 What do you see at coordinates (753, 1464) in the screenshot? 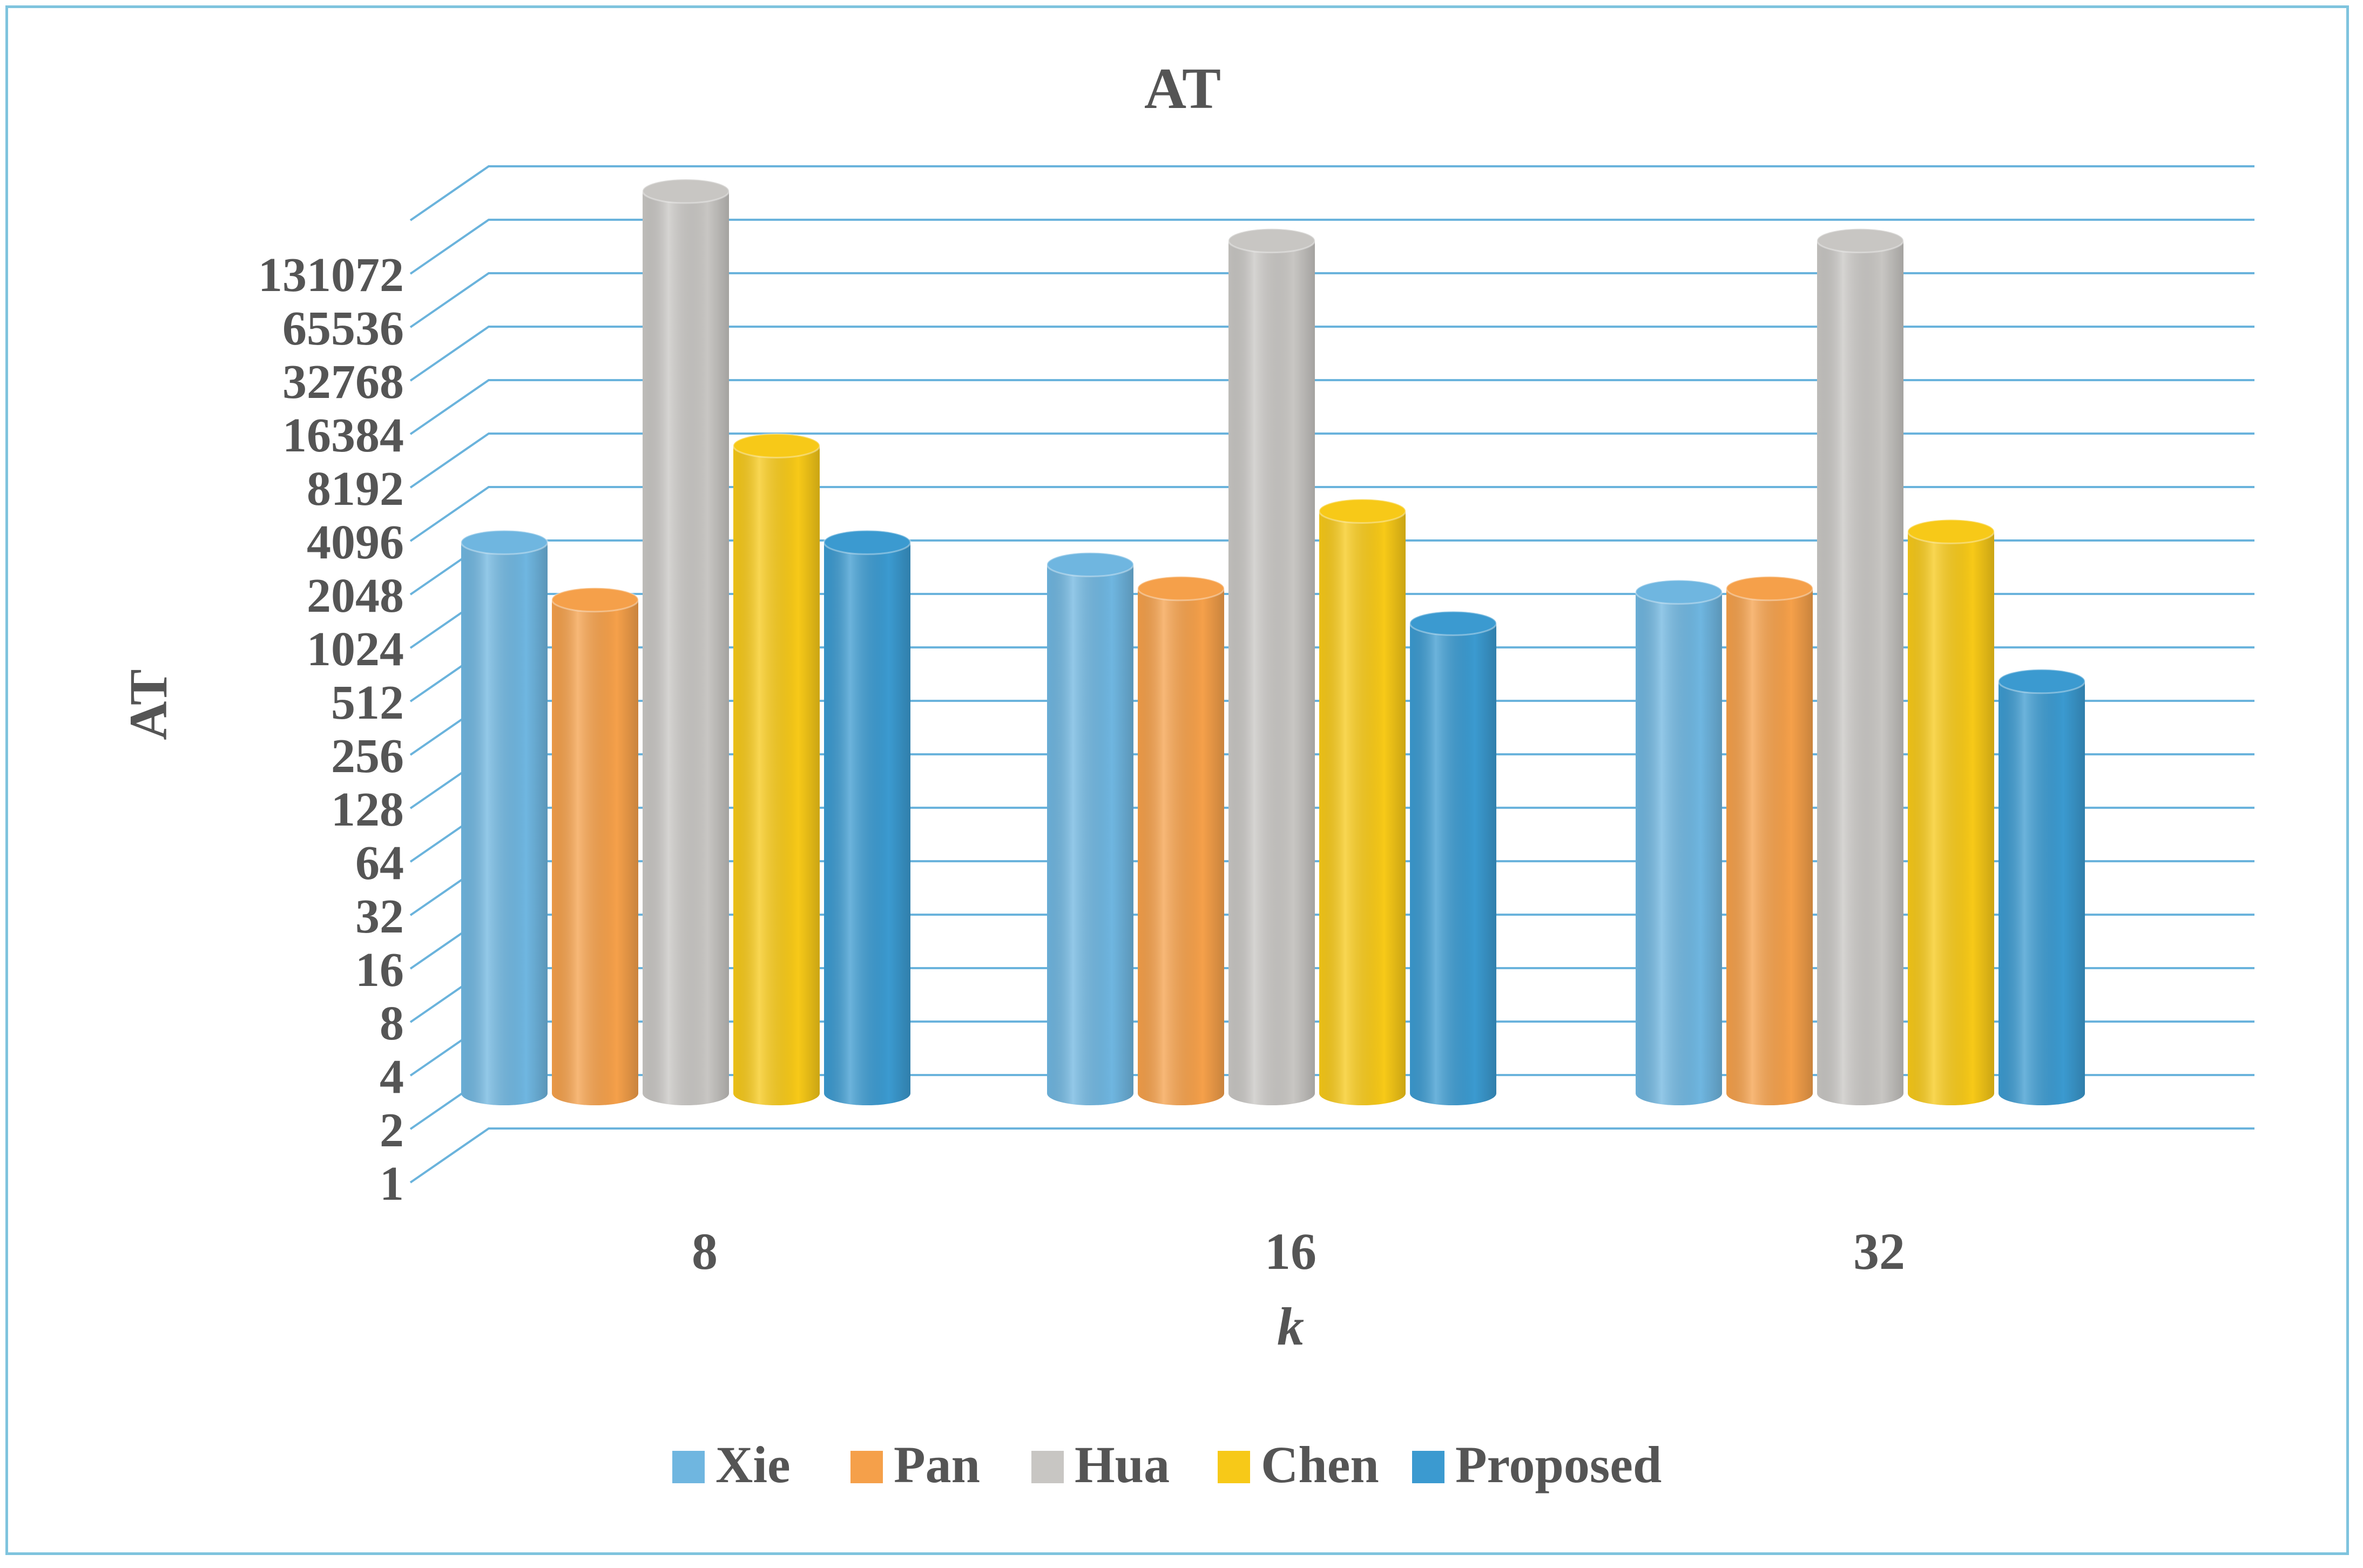
I see `legend-label: Xie` at bounding box center [753, 1464].